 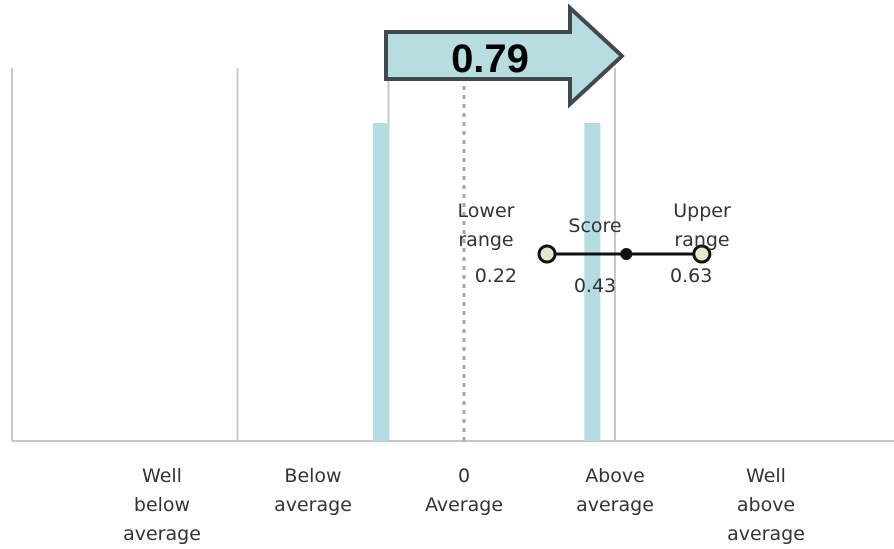 I want to click on upper-range-value: 0.63, so click(x=691, y=276).